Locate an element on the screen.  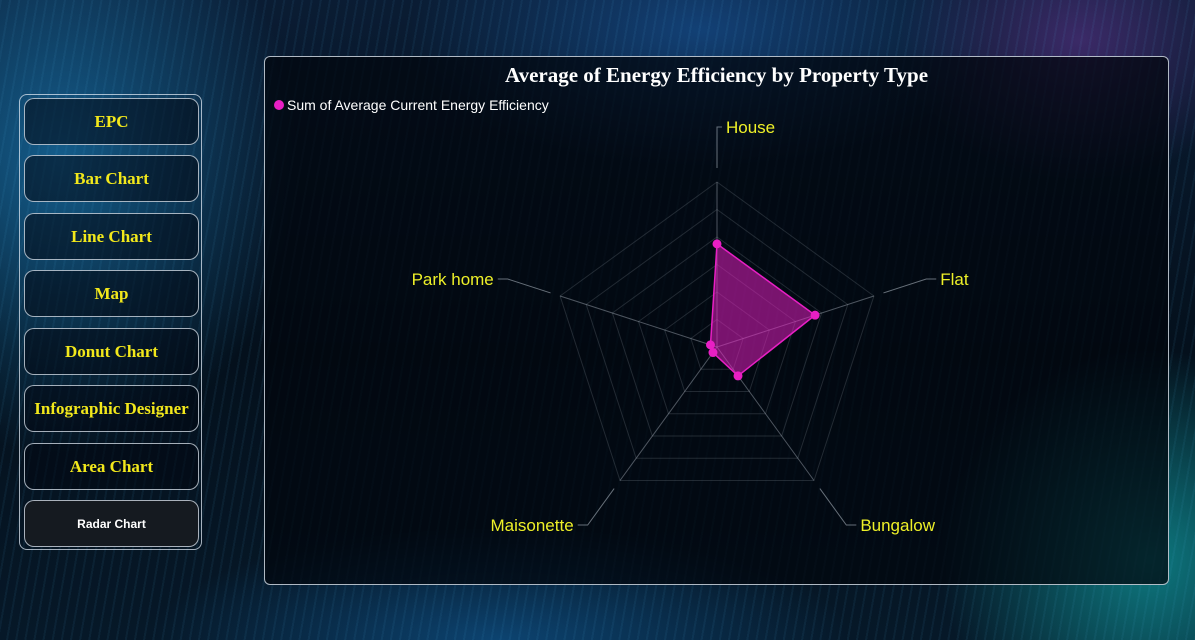
nav-button-donut-chart: Donut Chart is located at coordinates (111, 351).